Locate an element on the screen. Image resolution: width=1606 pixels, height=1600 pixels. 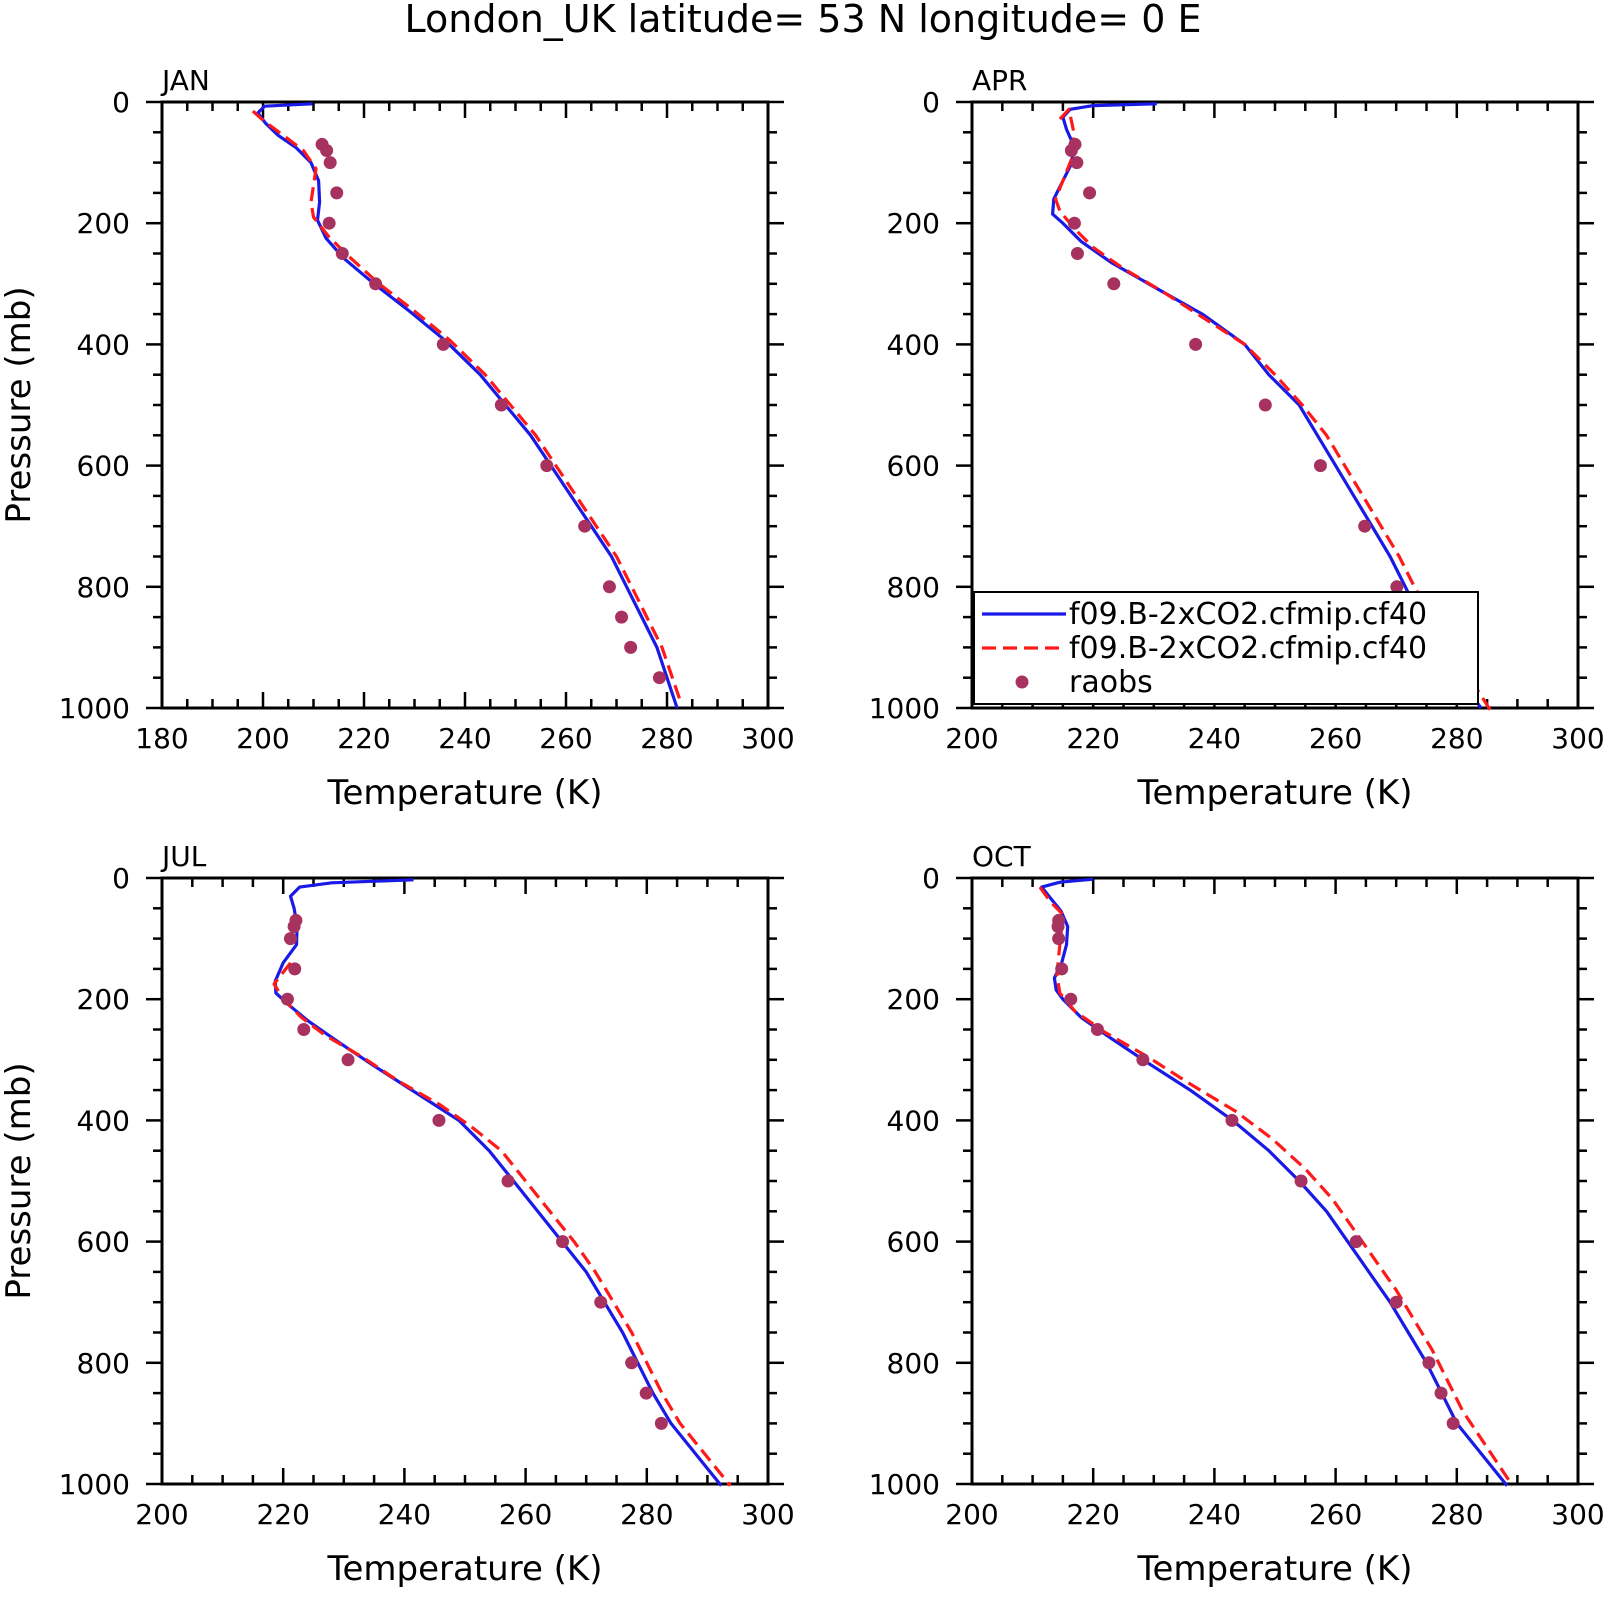
panel-label: OCT is located at coordinates (1002, 856).